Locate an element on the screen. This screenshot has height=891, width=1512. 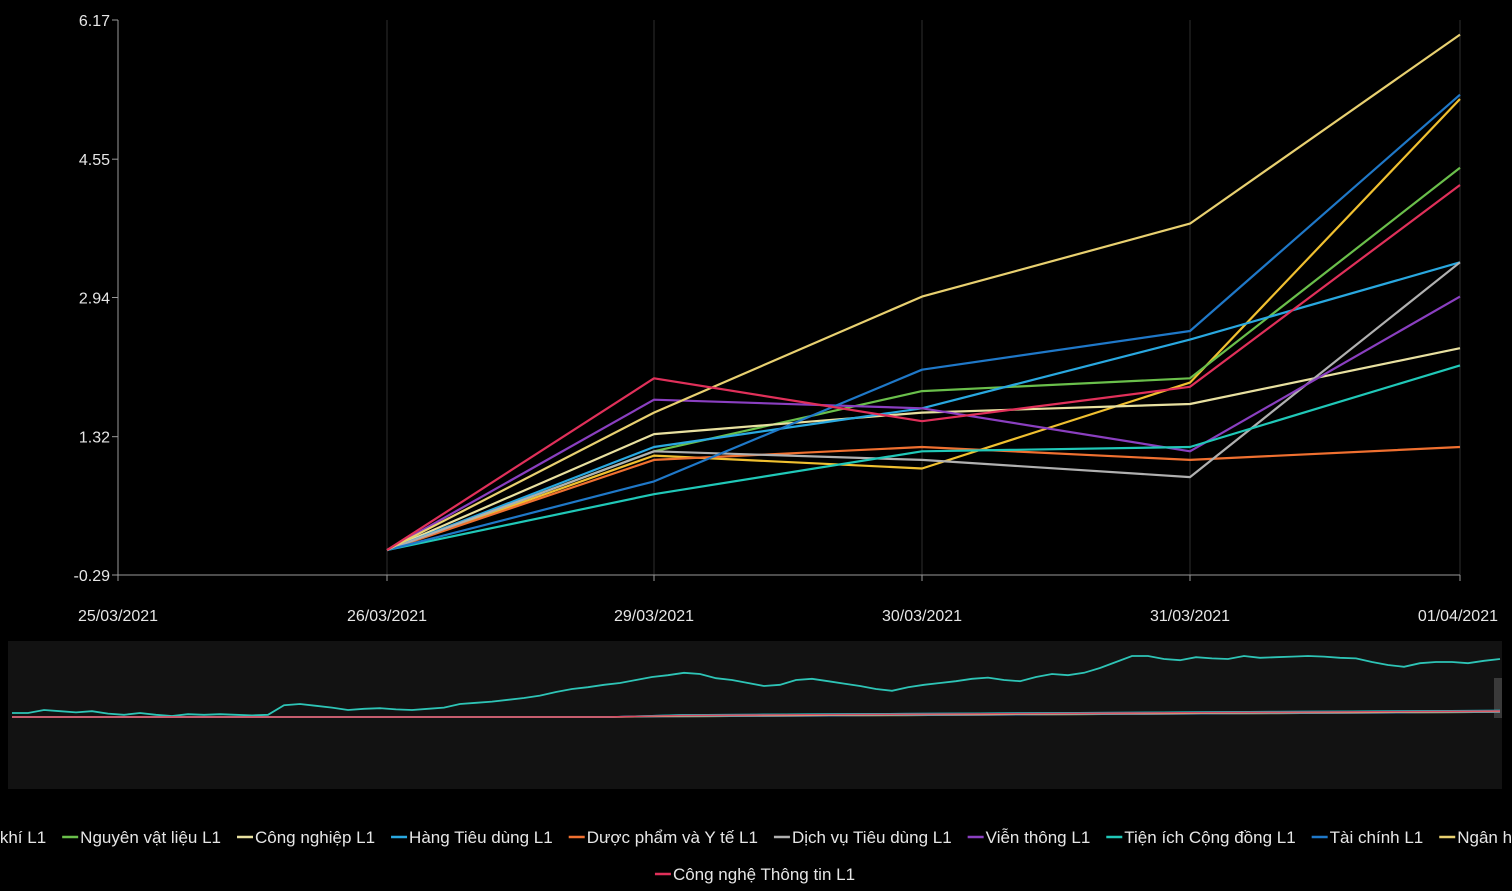
x-tick-label: 26/03/2021 is located at coordinates (387, 616).